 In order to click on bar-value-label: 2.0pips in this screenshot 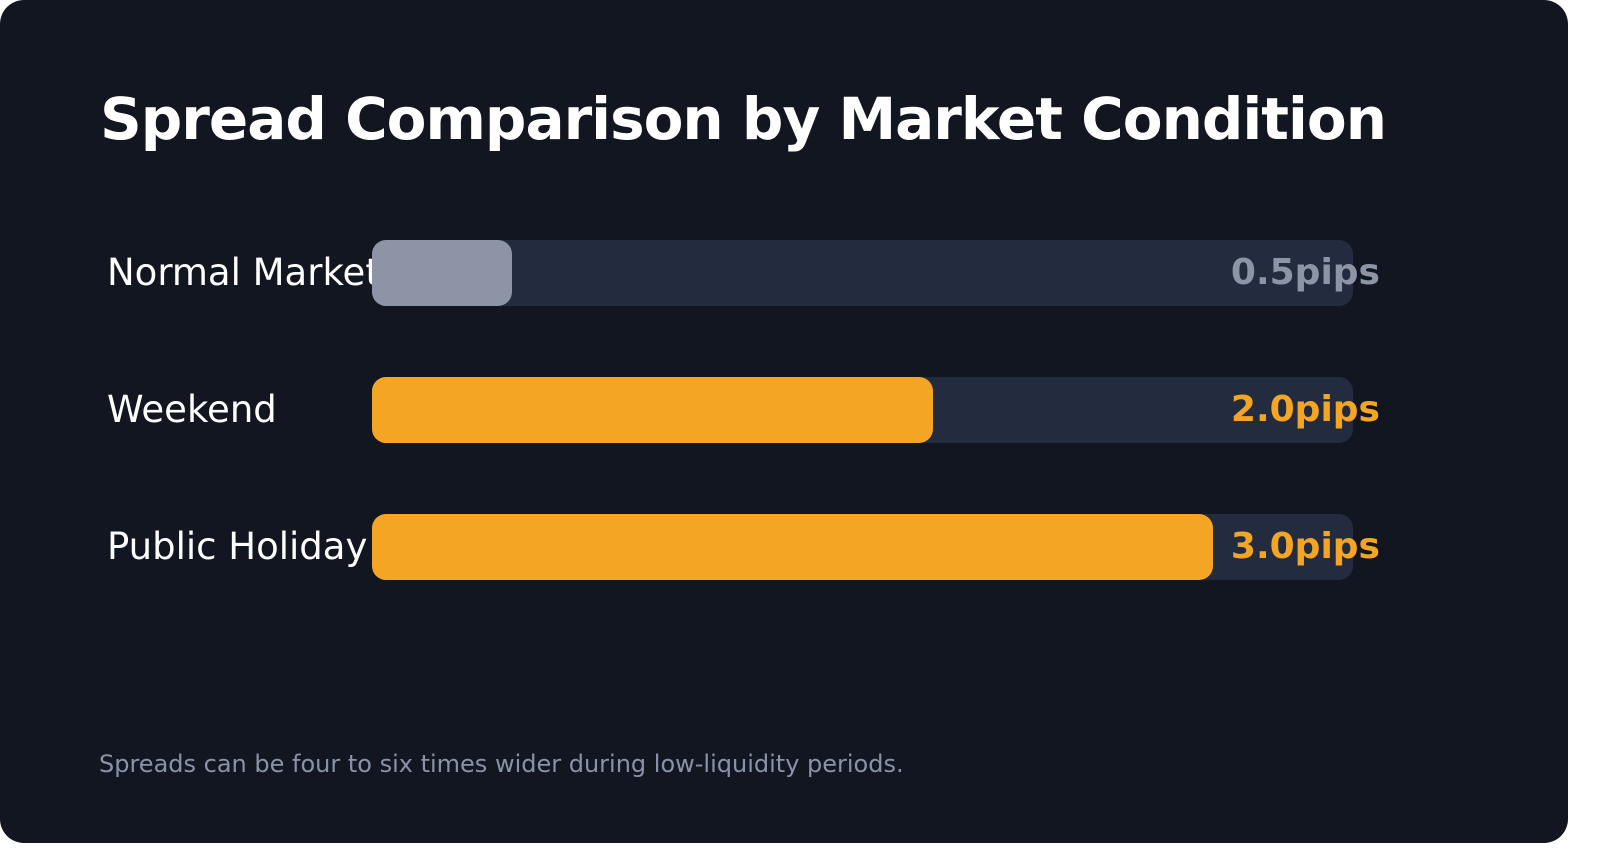, I will do `click(1305, 409)`.